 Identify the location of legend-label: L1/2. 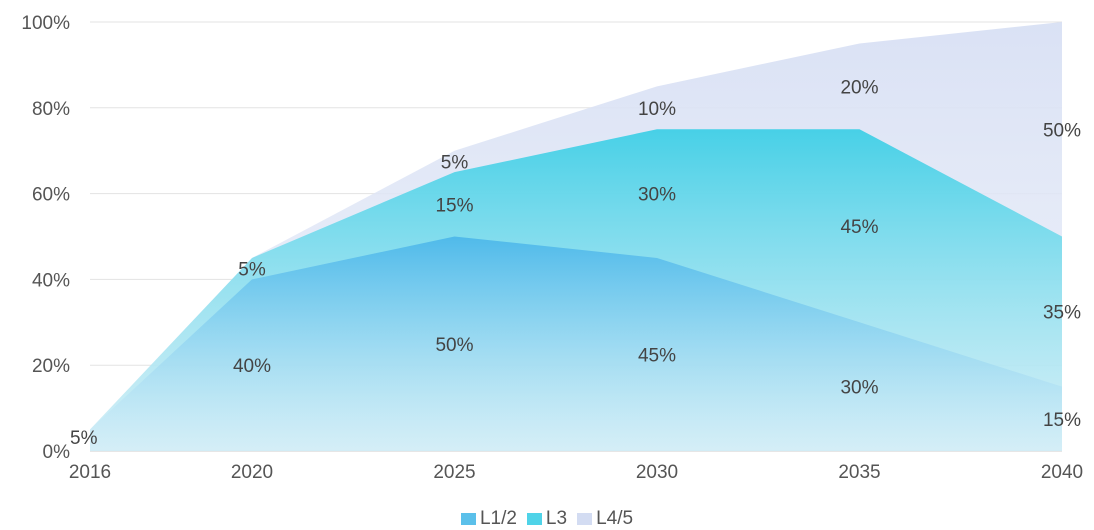
(498, 518).